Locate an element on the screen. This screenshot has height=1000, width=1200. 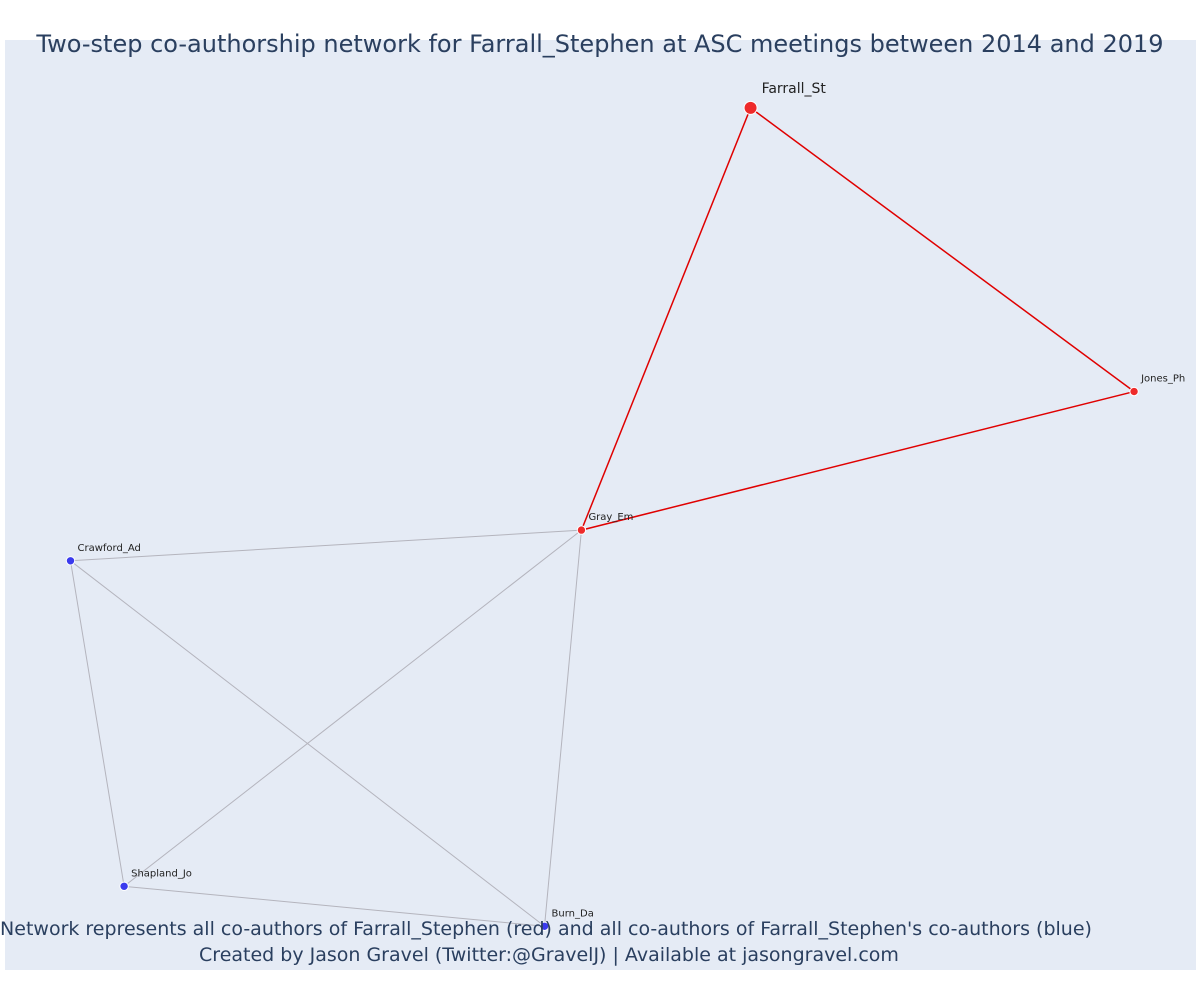
edge-Crawford_Ad-Burn_Da is located at coordinates (307, 743).